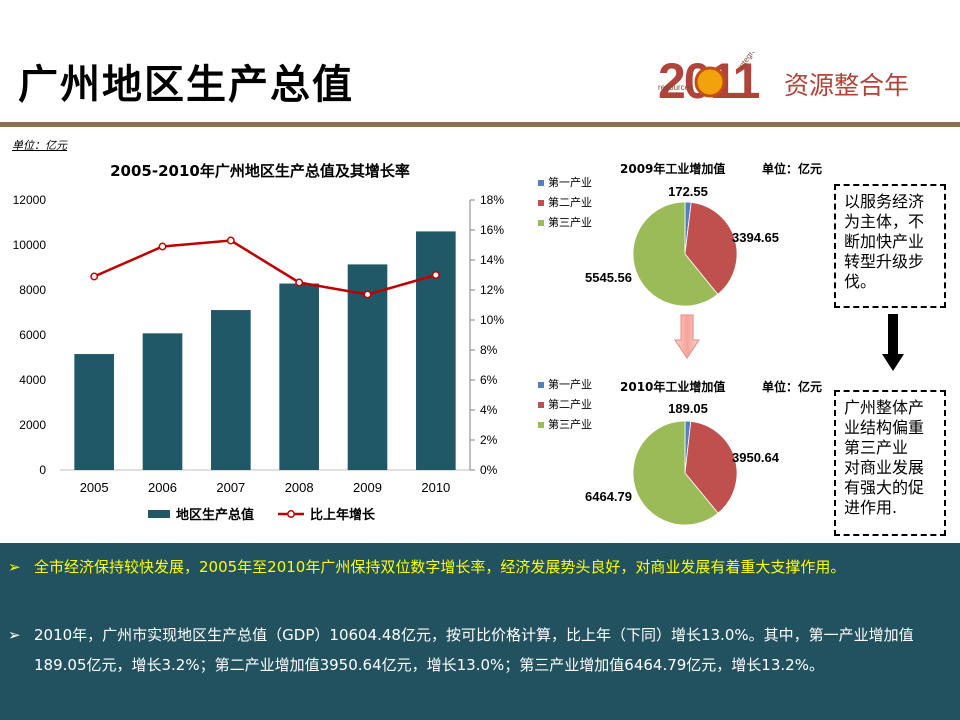 Image resolution: width=960 pixels, height=720 pixels. What do you see at coordinates (792, 387) in the screenshot?
I see `pie-2010-unit: 单位：亿元` at bounding box center [792, 387].